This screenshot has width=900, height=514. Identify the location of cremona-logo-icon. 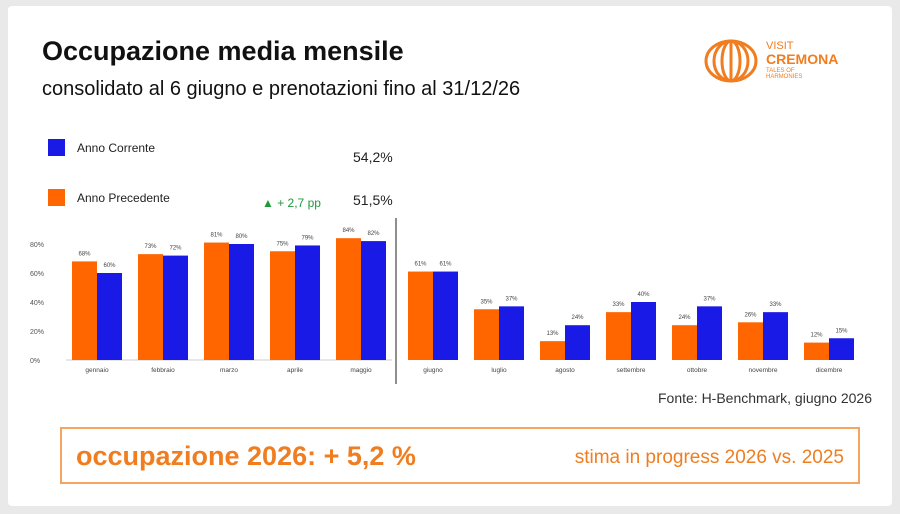
(731, 61).